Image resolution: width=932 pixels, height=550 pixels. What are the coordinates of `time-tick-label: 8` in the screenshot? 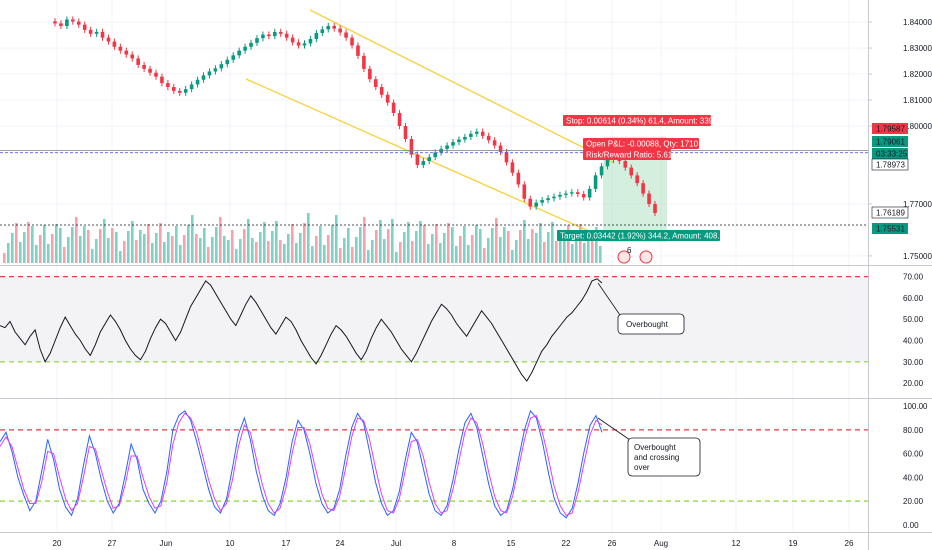 It's located at (454, 543).